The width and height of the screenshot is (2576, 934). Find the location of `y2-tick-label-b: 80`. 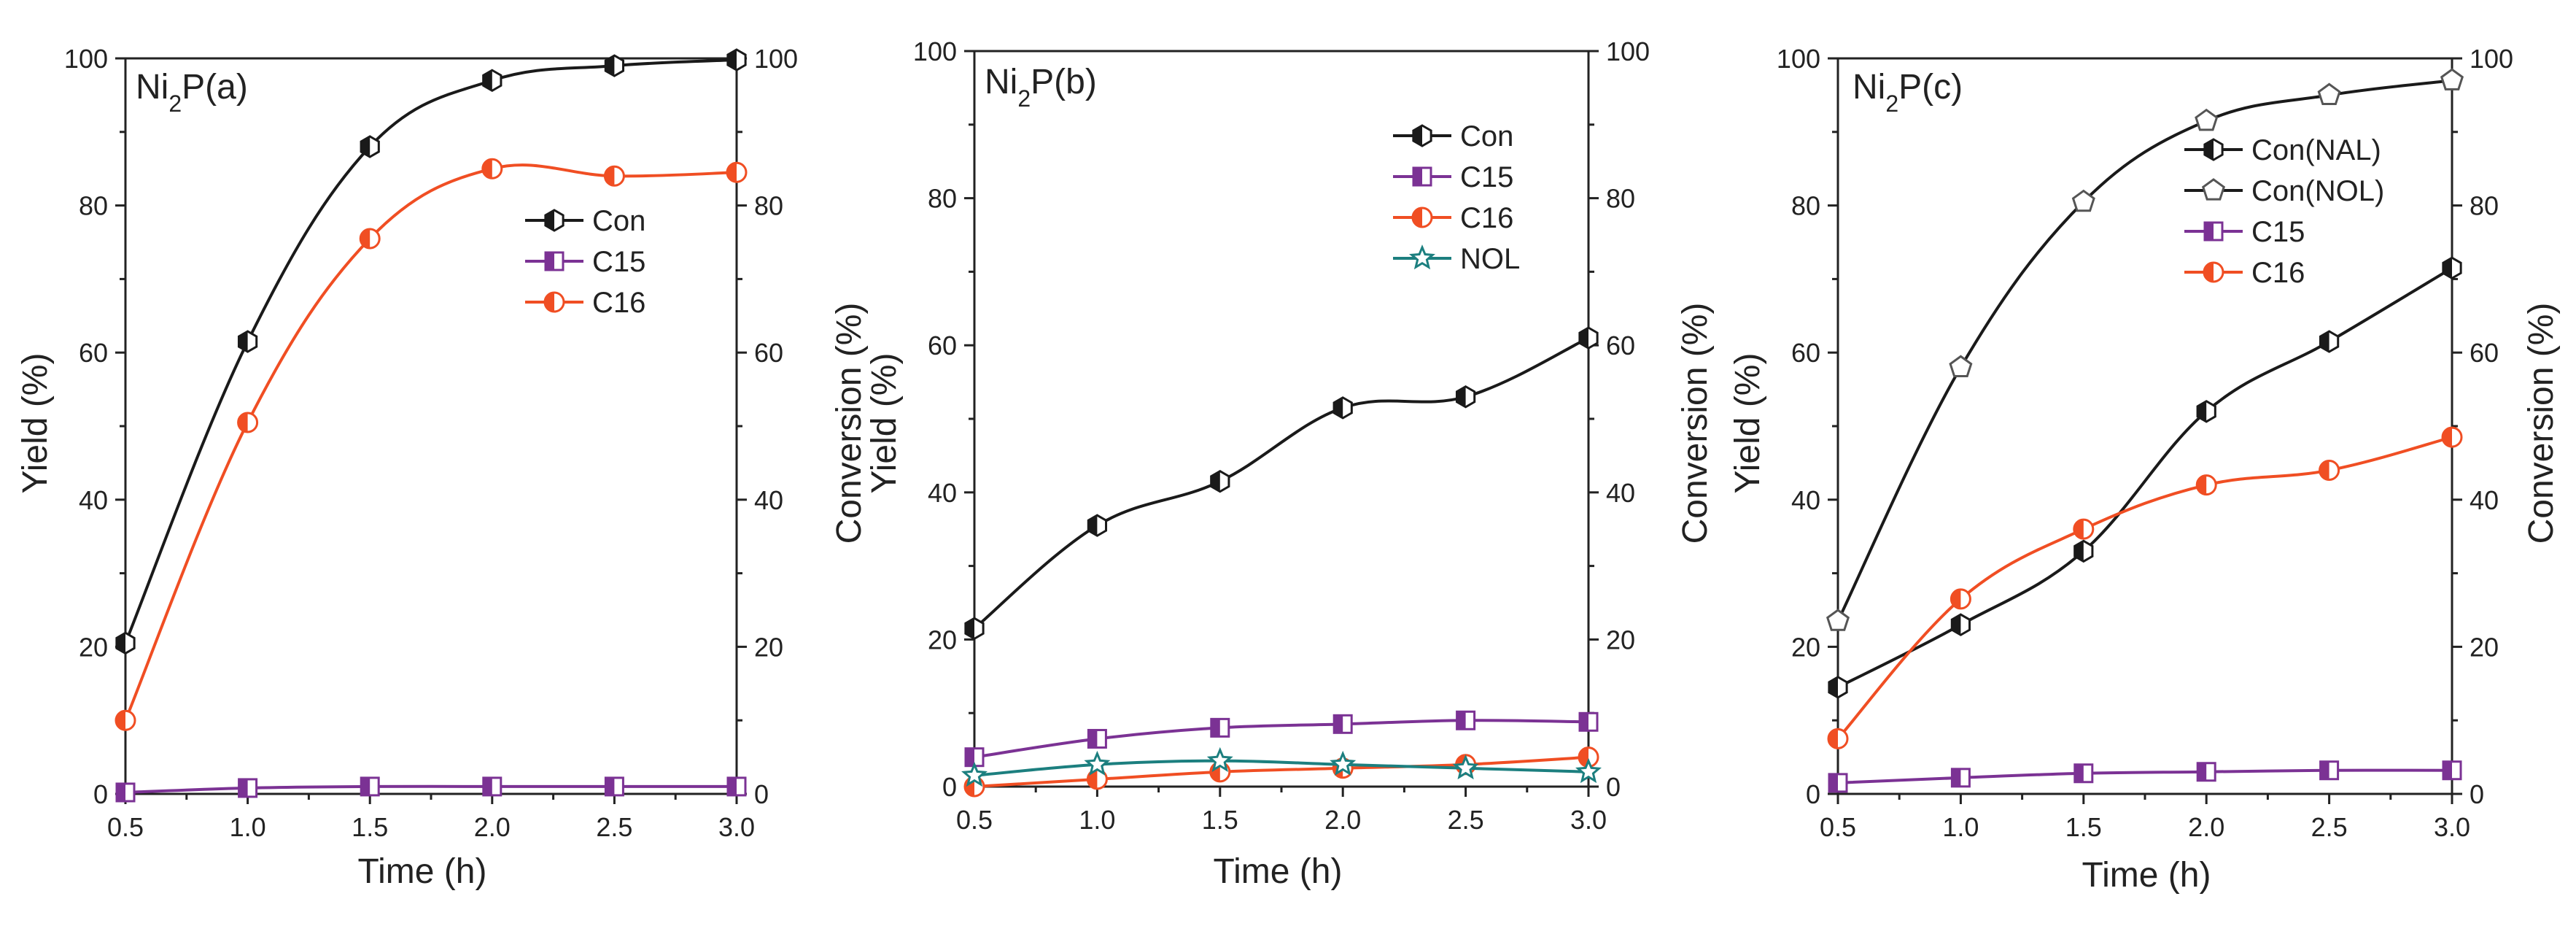

y2-tick-label-b: 80 is located at coordinates (1621, 199).